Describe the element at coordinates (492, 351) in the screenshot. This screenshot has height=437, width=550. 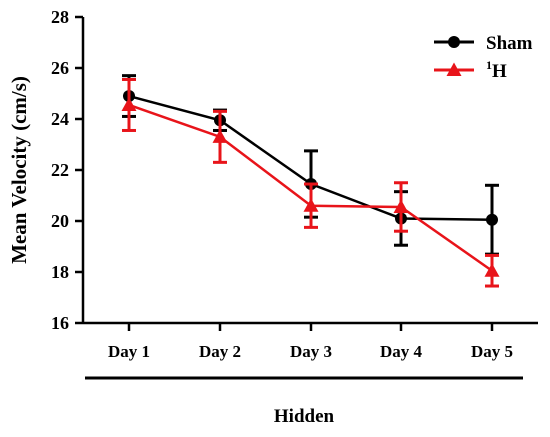
I see `x-tick-label: Day 5` at that location.